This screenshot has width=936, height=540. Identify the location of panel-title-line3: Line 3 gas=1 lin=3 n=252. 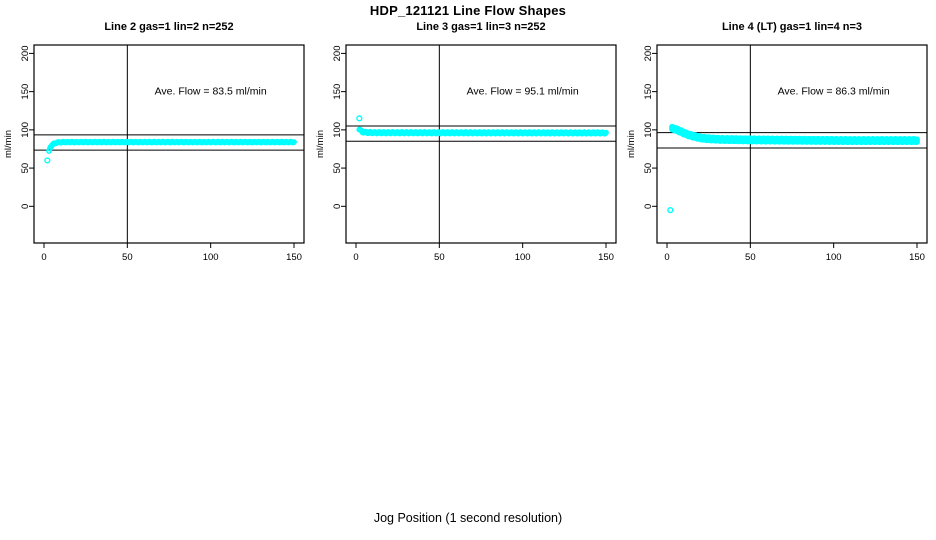
(481, 27).